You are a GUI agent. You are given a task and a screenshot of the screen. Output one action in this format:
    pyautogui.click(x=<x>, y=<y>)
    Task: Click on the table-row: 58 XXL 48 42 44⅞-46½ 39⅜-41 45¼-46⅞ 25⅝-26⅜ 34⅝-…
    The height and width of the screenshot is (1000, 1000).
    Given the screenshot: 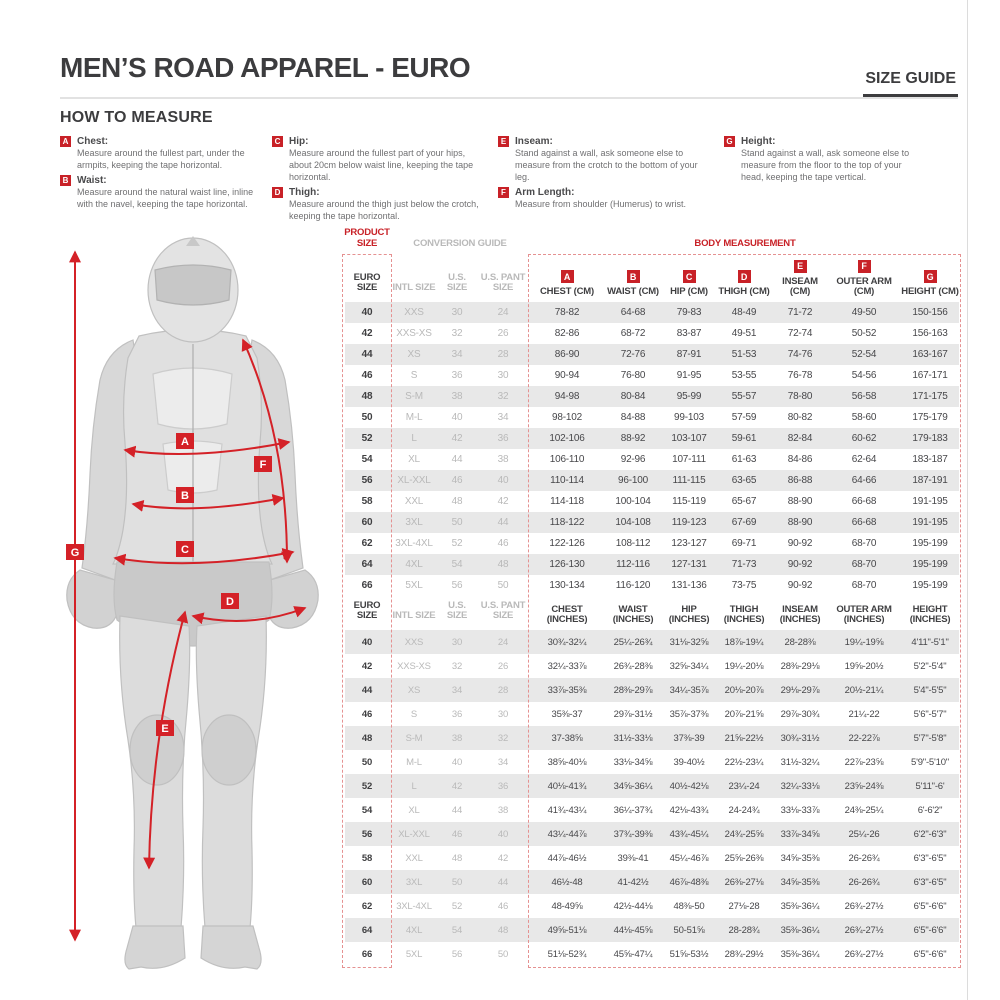 What is the action you would take?
    pyautogui.click(x=652, y=858)
    